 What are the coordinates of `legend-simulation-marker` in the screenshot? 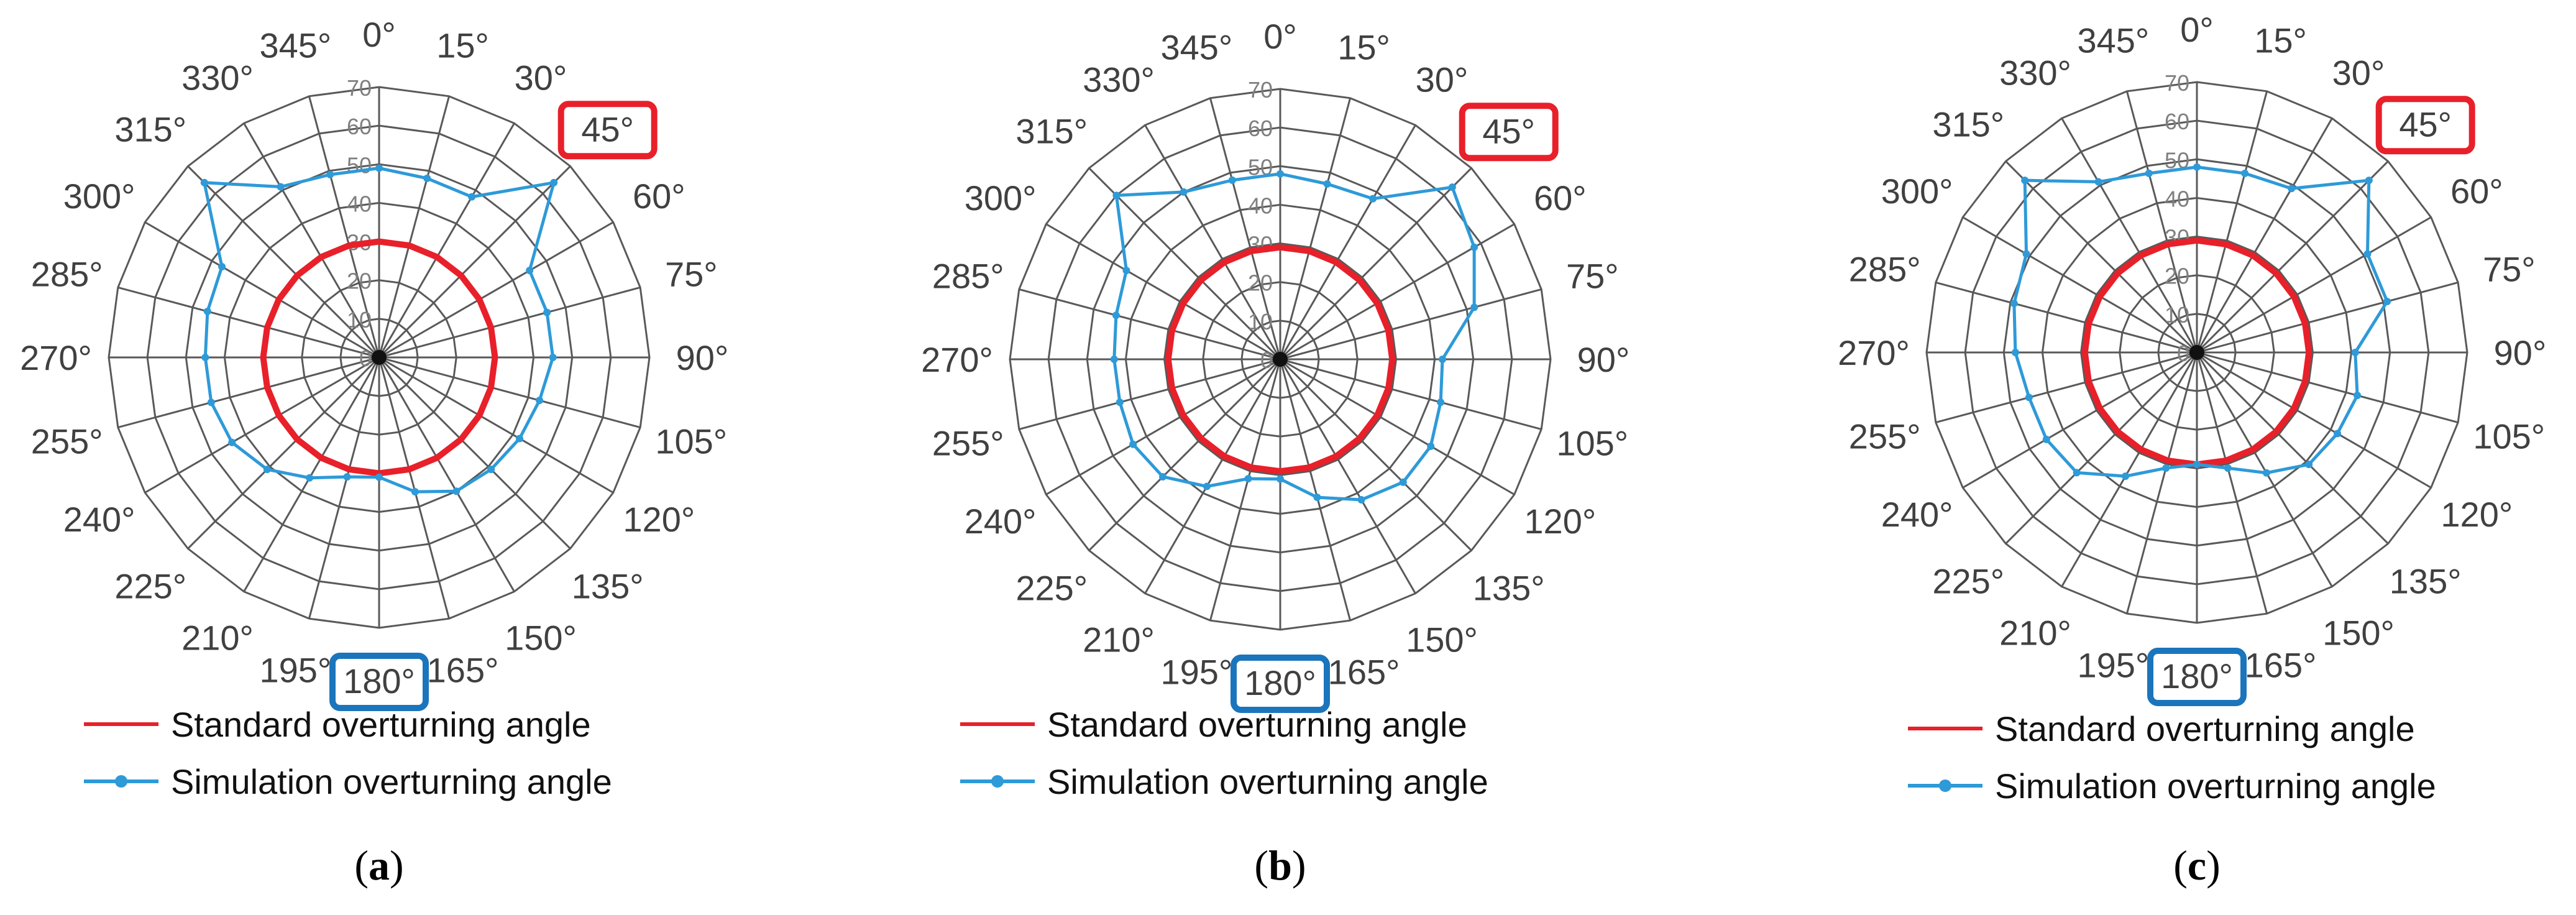 It's located at (997, 781).